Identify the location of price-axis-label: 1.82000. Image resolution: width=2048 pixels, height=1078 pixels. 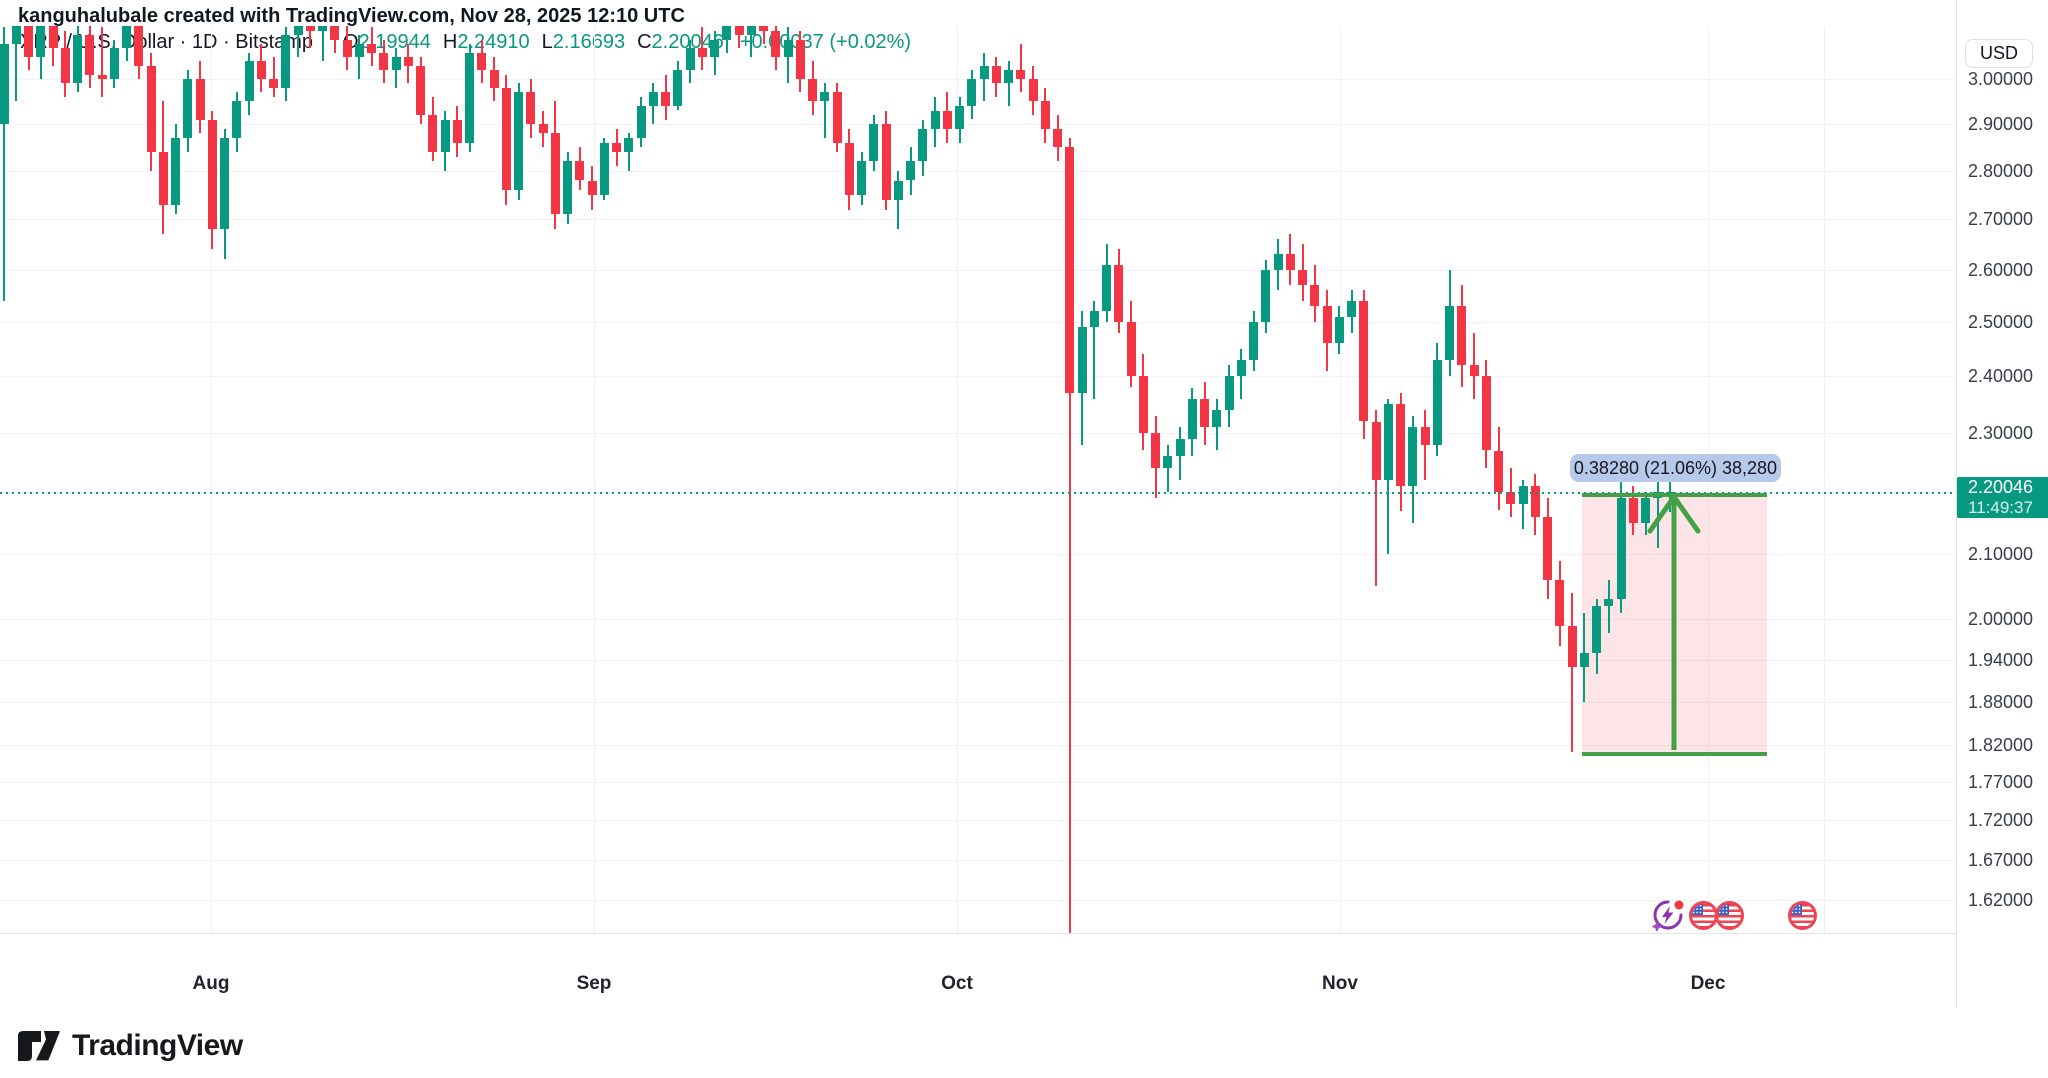
(2001, 745).